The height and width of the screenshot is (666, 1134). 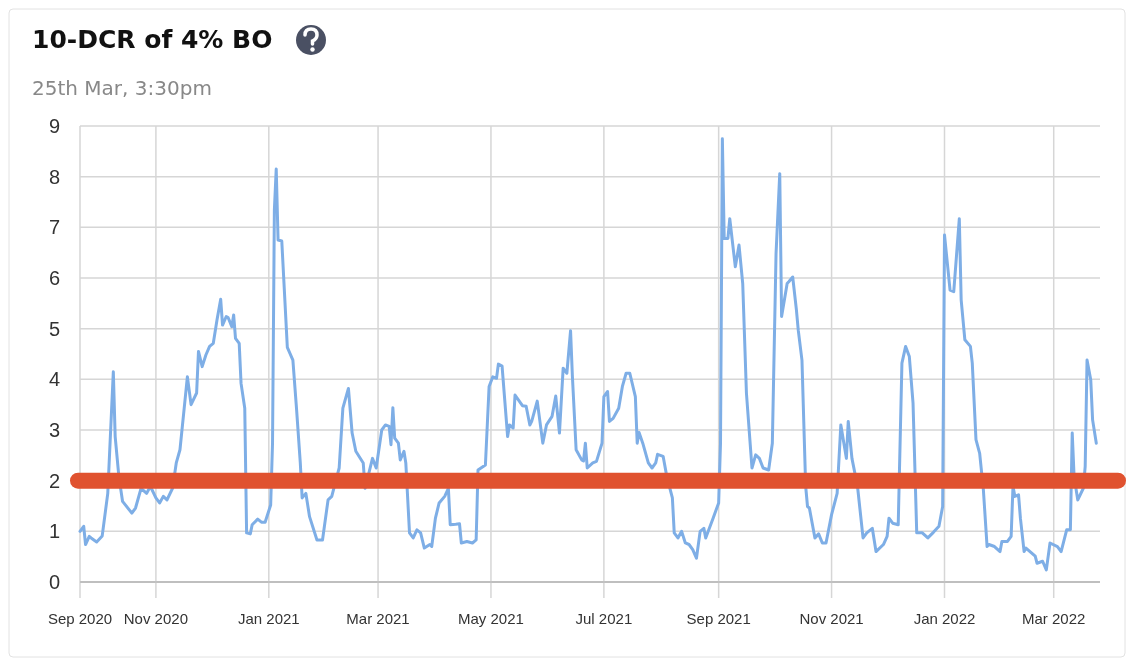 What do you see at coordinates (122, 88) in the screenshot?
I see `chart-subtitle: 25th Mar, 3:30pm` at bounding box center [122, 88].